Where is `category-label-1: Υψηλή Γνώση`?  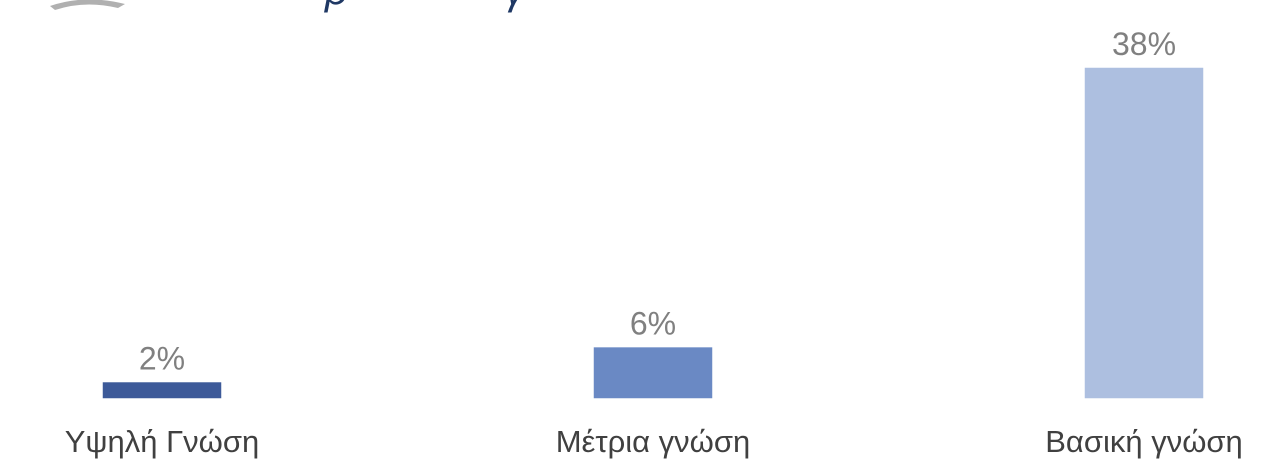 category-label-1: Υψηλή Γνώση is located at coordinates (162, 441).